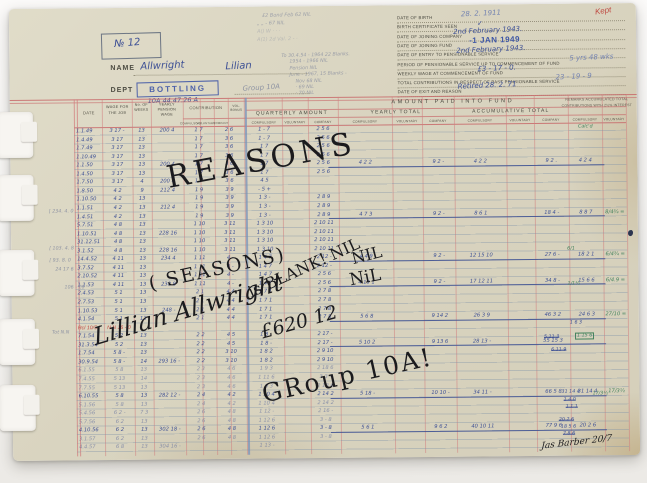 The width and height of the screenshot is (647, 483). I want to click on ledger-cell: 1.4.50, so click(84, 174).